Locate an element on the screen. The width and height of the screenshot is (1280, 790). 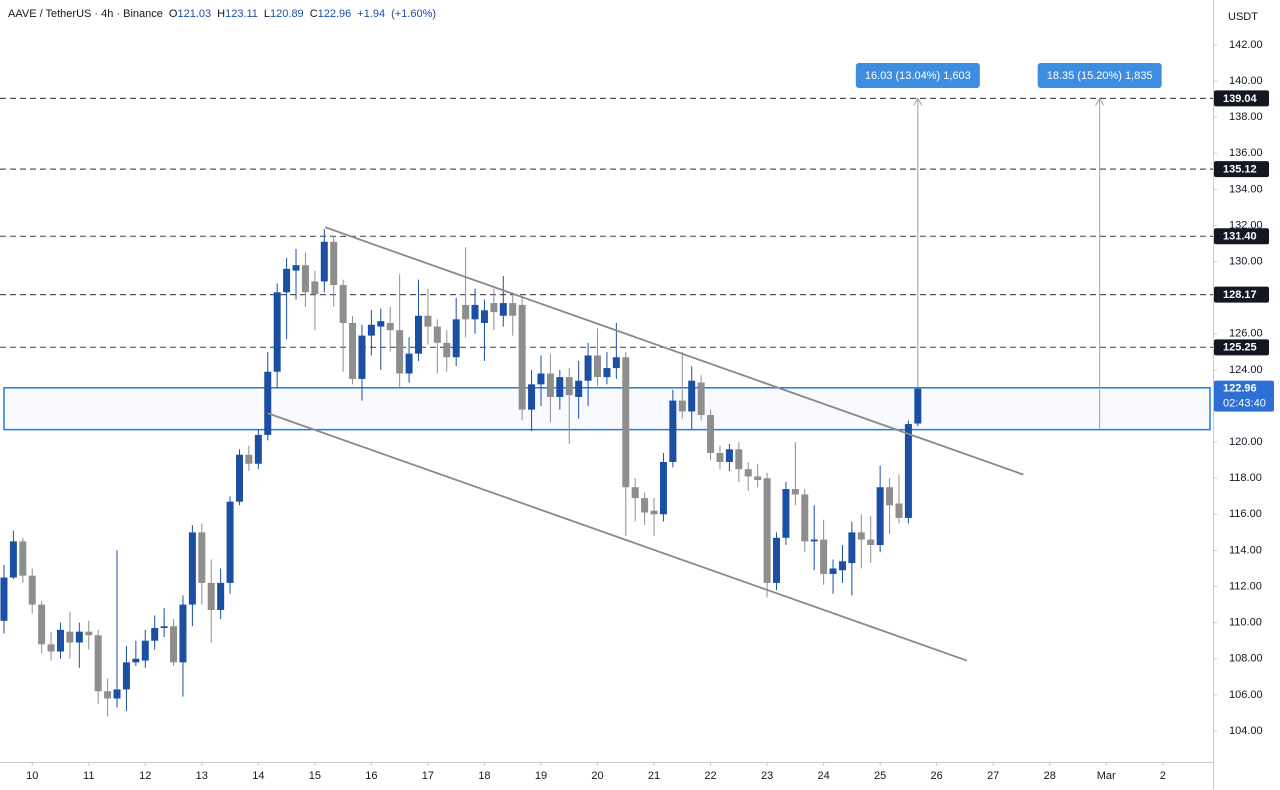
y-tick-label: 118.00 is located at coordinates (1245, 478).